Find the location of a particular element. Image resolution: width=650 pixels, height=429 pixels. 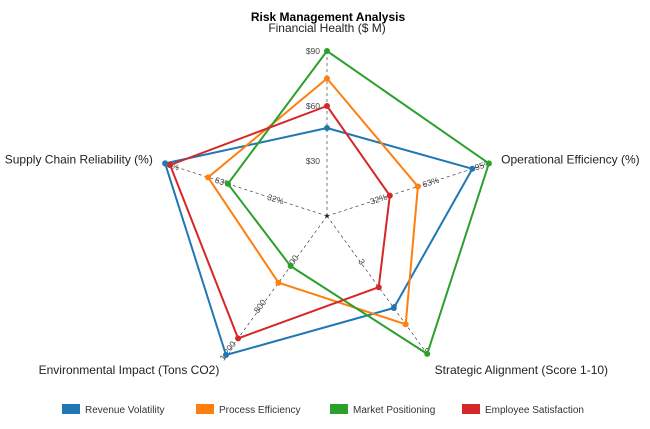

legend-item: Employee Satisfaction is located at coordinates (523, 410).